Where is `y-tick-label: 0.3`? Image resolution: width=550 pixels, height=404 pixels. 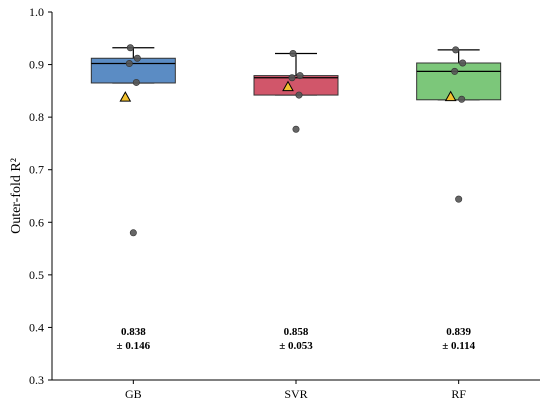
y-tick-label: 0.3 is located at coordinates (36, 380).